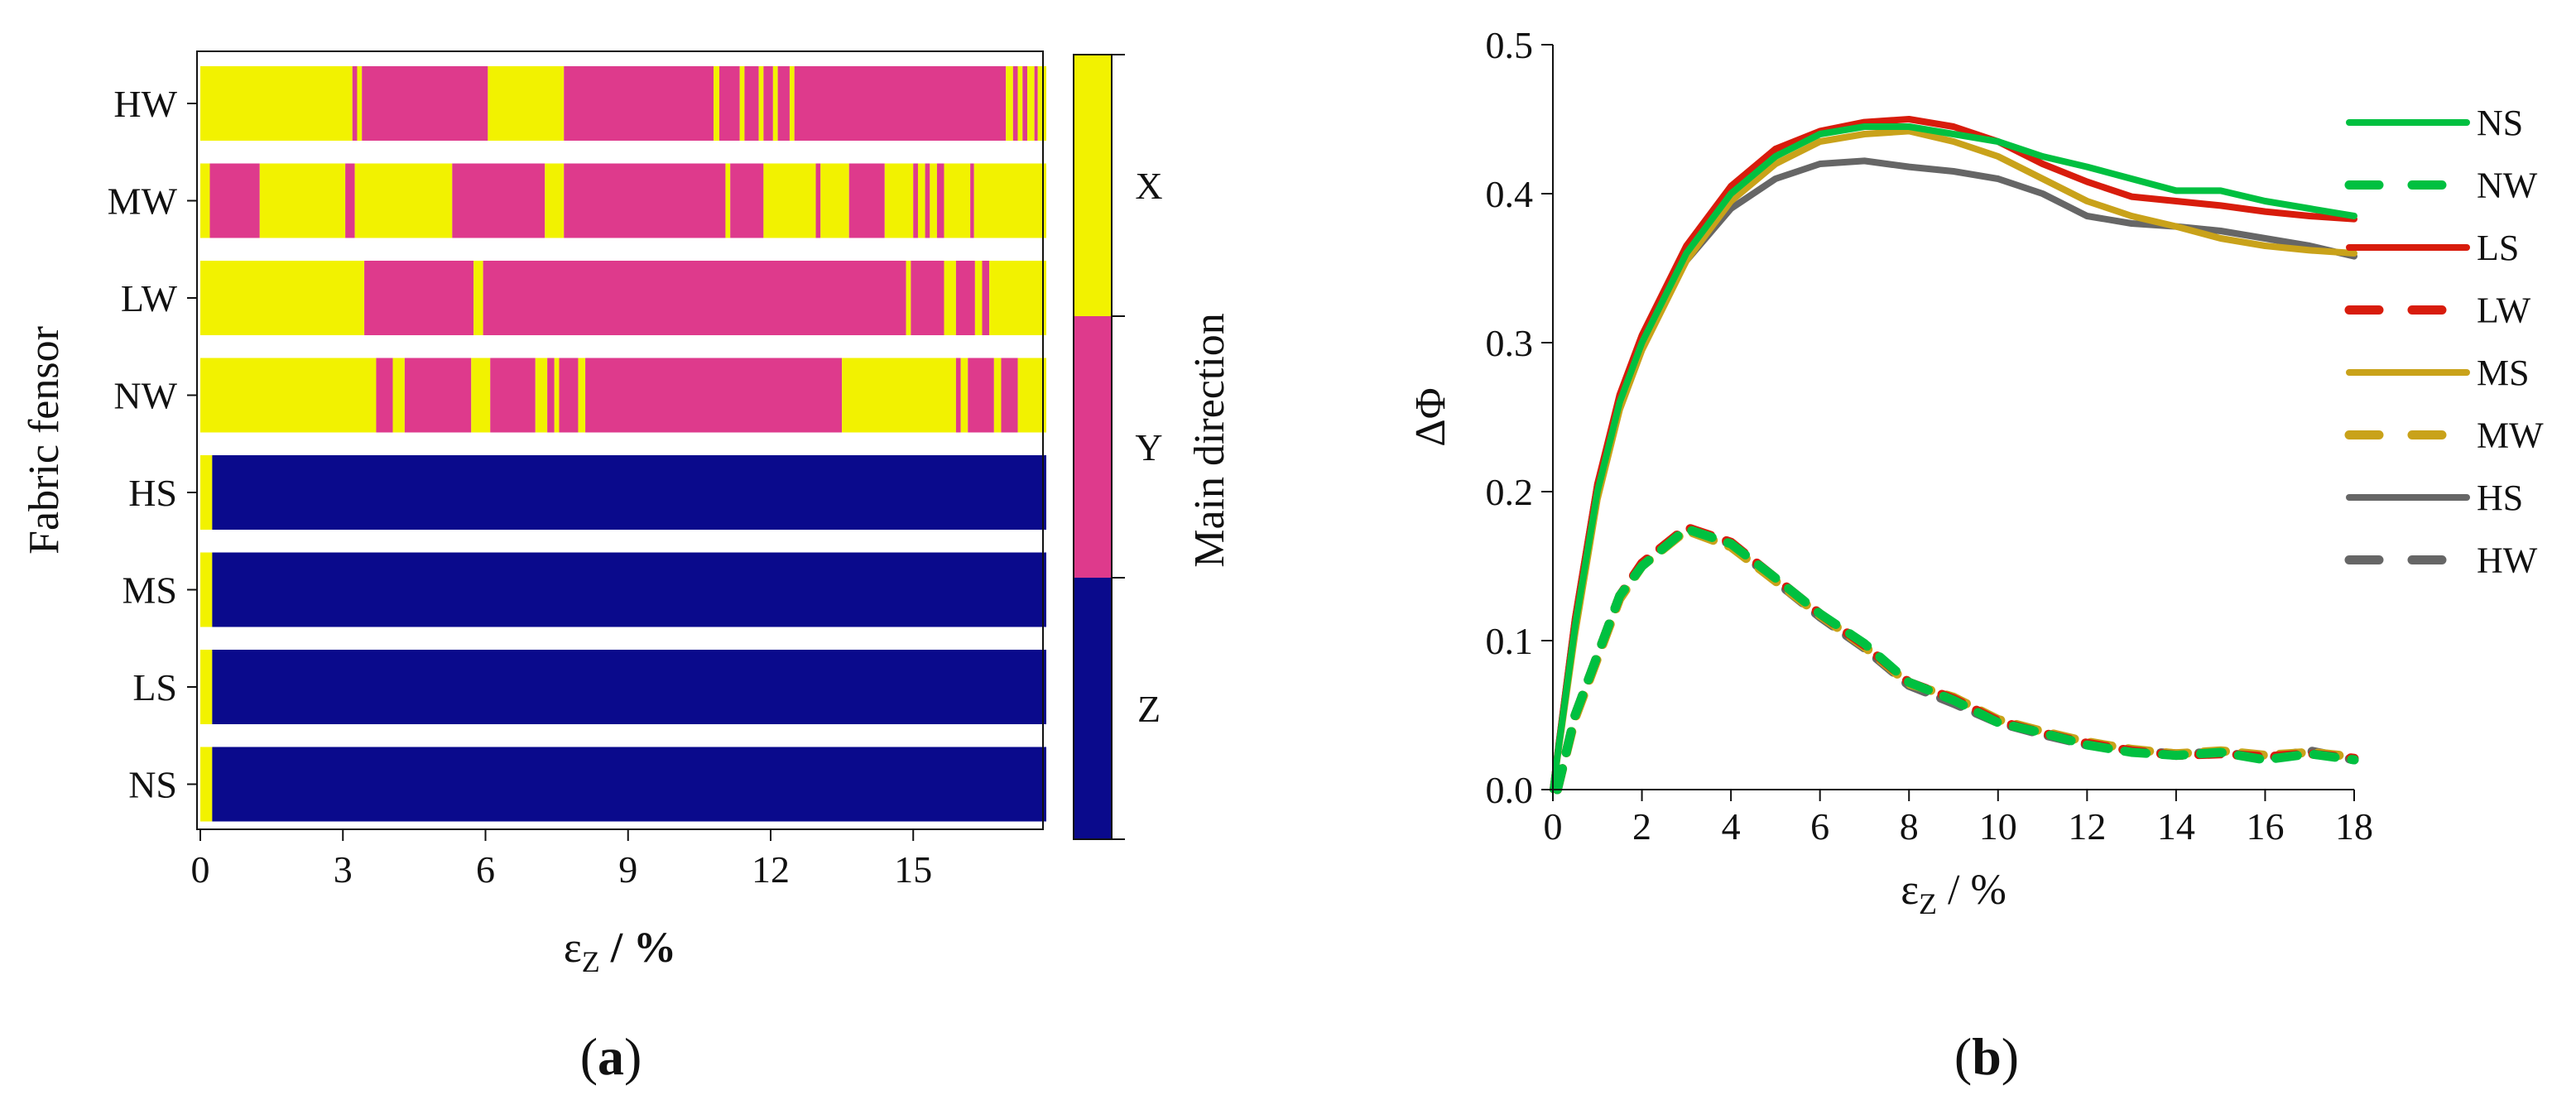 The image size is (2576, 1095). Describe the element at coordinates (1641, 826) in the screenshot. I see `x-tick-label: 2` at that location.